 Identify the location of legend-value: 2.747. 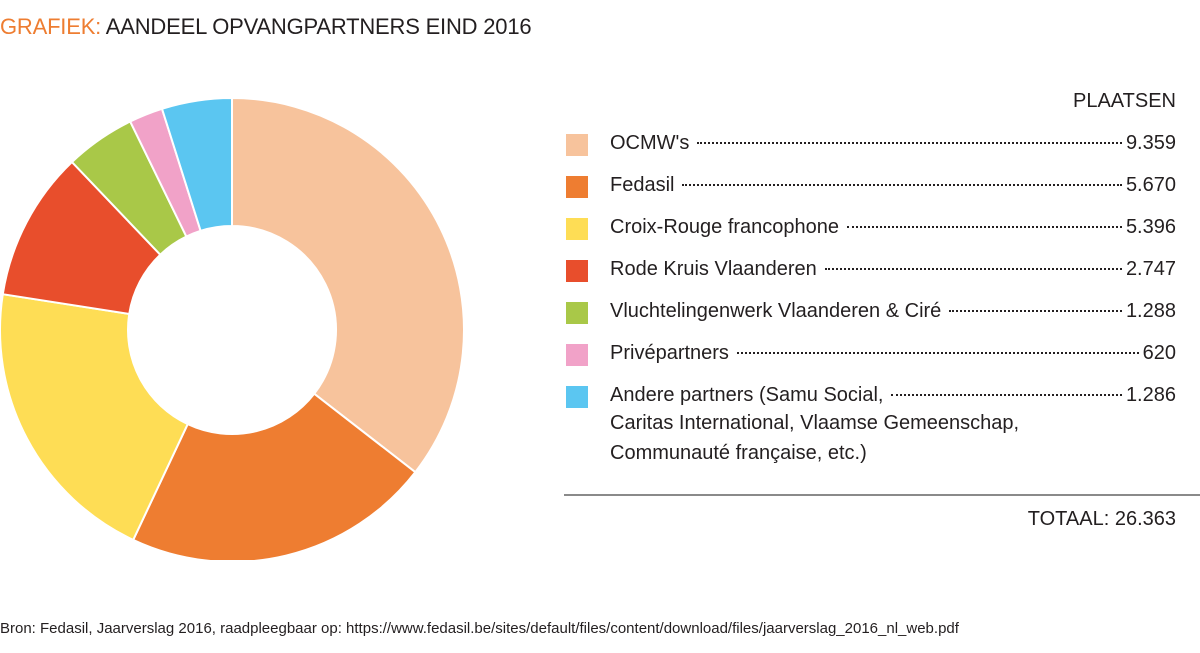
(1150, 269).